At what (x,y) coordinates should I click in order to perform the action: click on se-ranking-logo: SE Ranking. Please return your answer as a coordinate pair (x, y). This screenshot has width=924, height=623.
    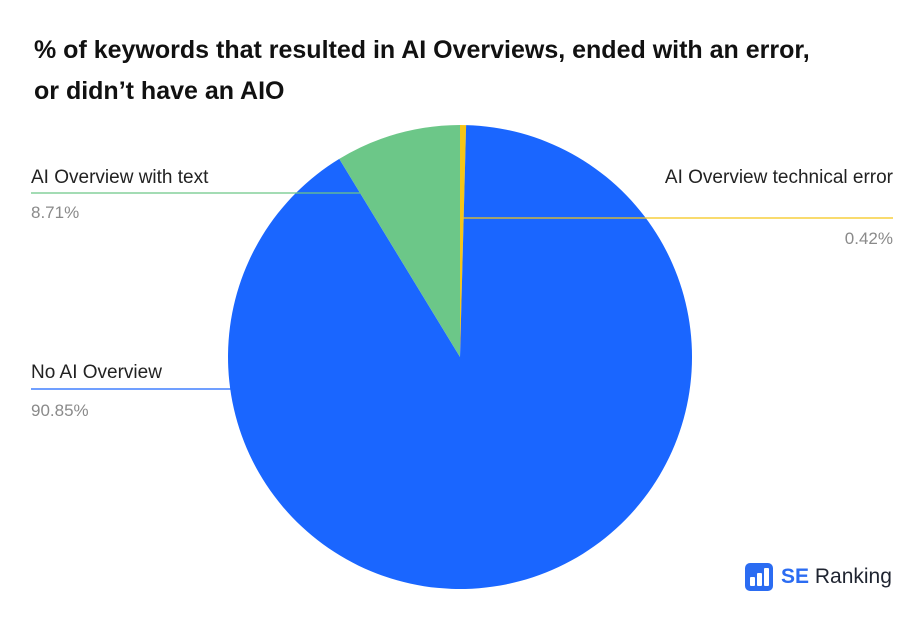
    Looking at the image, I should click on (818, 577).